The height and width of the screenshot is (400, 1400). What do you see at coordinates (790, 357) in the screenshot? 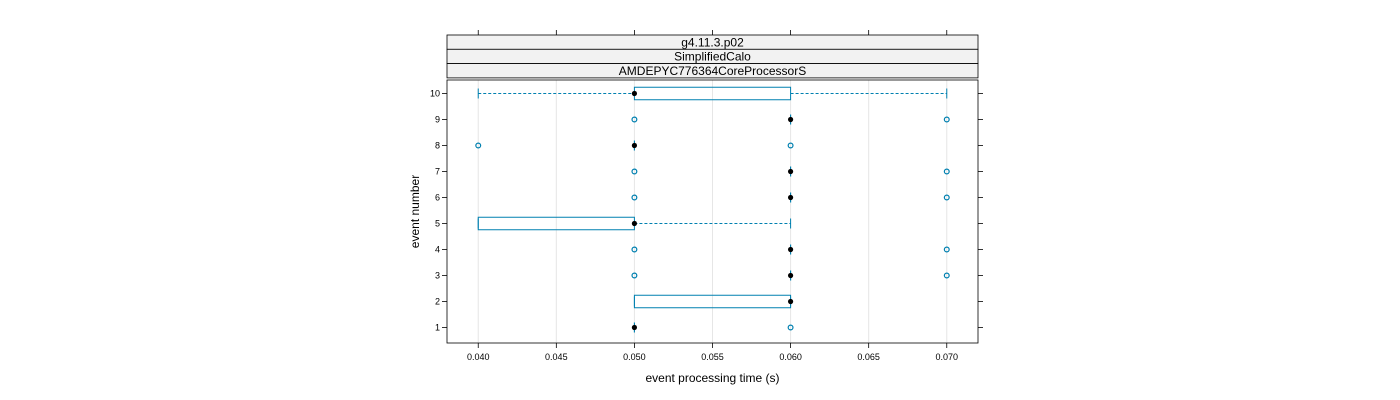
I see `x-tick-label: 0.060` at bounding box center [790, 357].